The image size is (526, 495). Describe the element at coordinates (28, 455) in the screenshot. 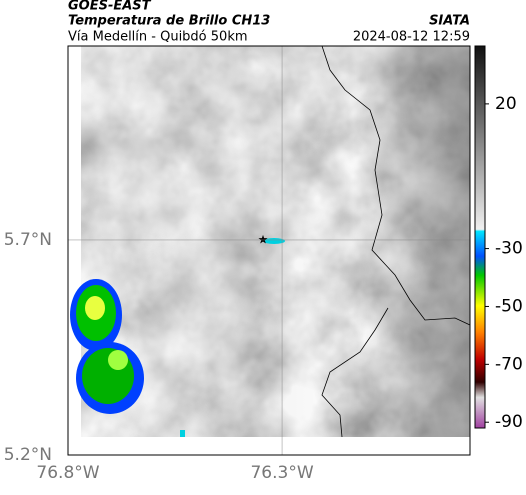

I see `y-tick-label: 5.2°N` at that location.